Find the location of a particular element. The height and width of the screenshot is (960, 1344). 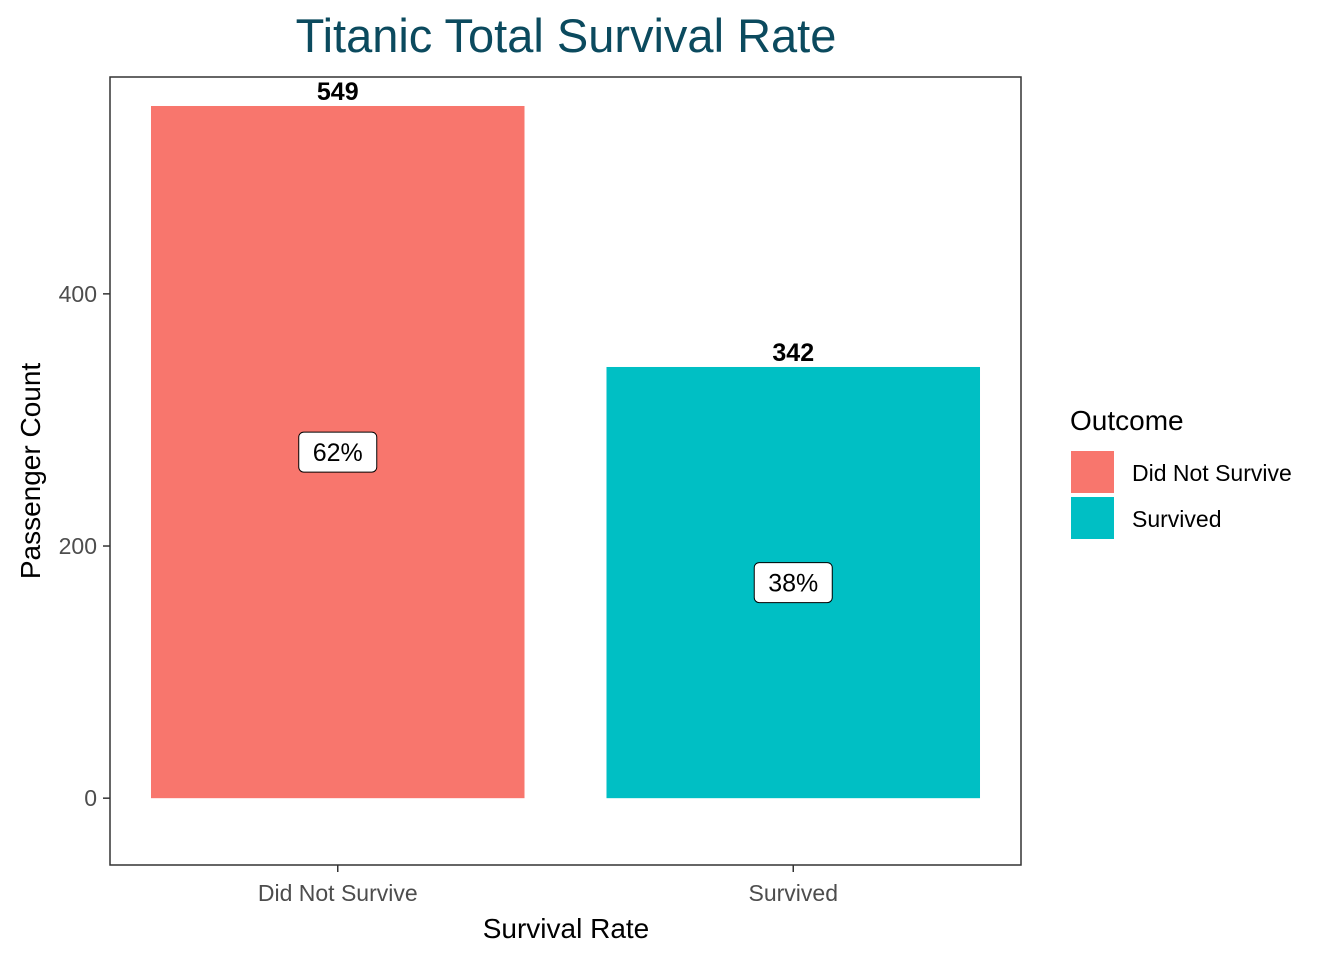

y-tick-label: 200 is located at coordinates (78, 546).